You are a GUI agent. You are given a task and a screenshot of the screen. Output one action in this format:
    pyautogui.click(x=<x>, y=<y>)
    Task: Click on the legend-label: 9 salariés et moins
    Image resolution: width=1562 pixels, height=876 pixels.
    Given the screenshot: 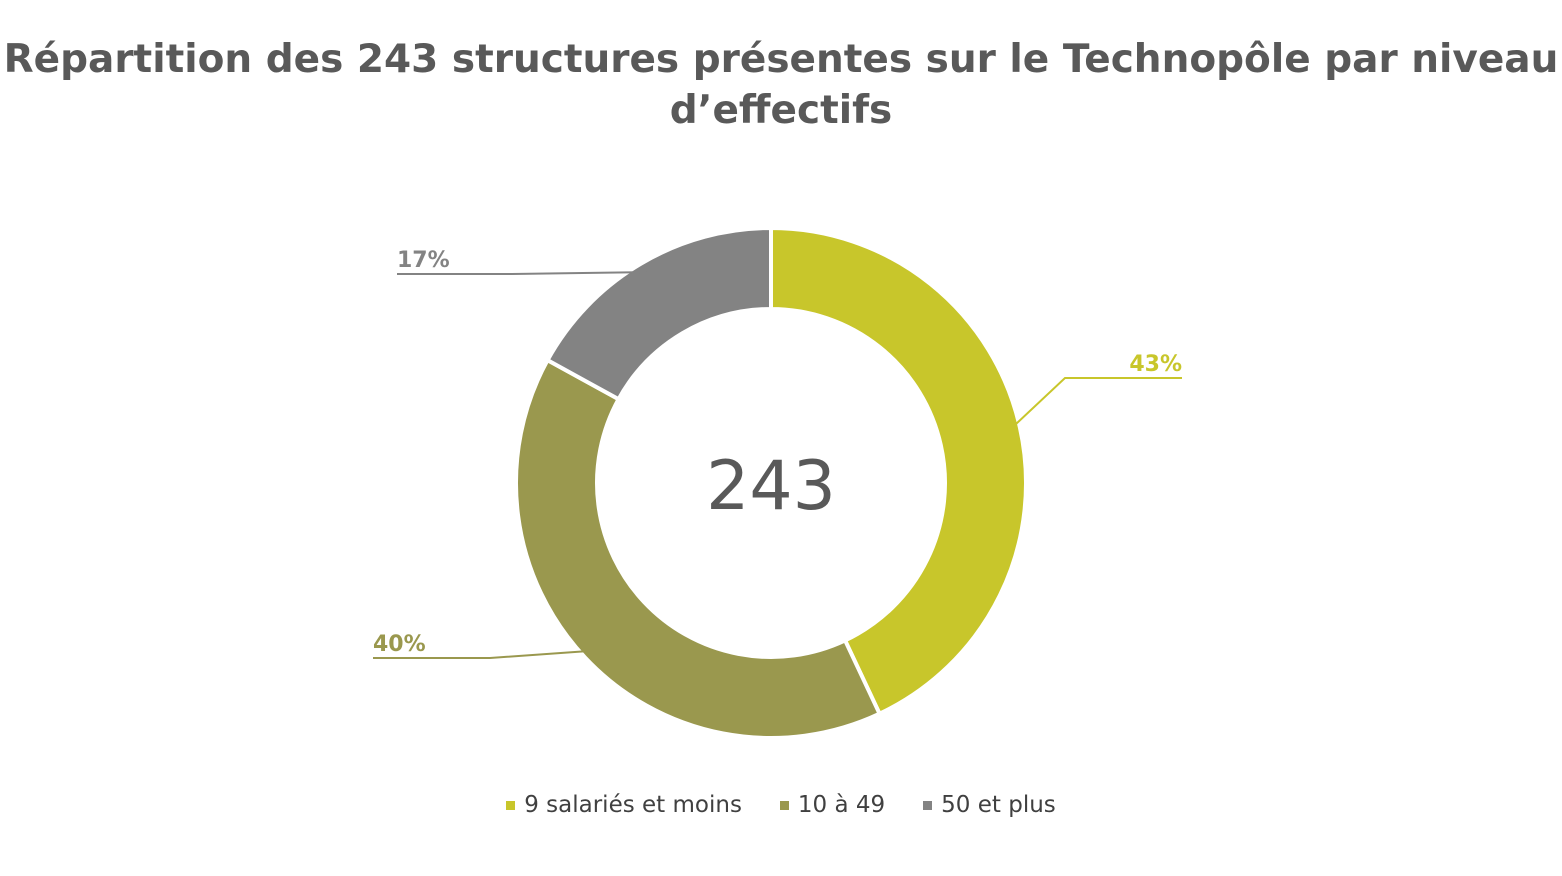 What is the action you would take?
    pyautogui.click(x=633, y=805)
    